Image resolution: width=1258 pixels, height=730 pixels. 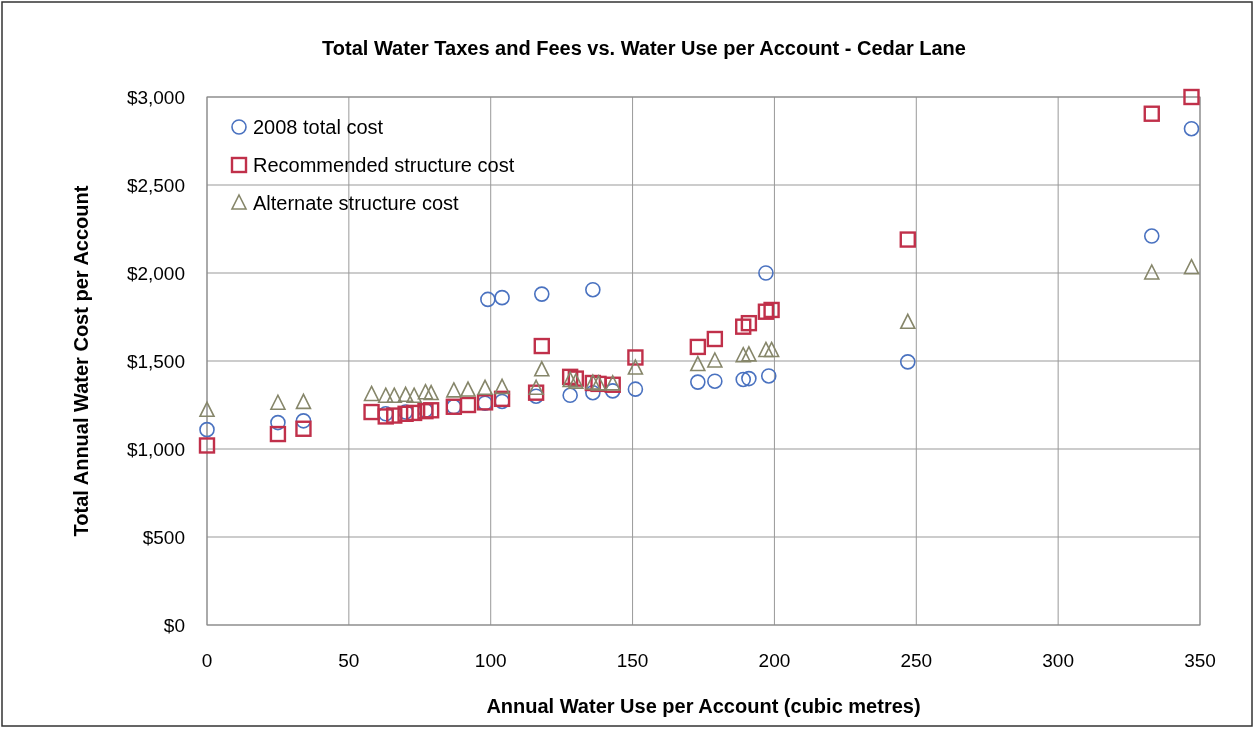 What do you see at coordinates (155, 97) in the screenshot?
I see `y-tick-label: $3,000` at bounding box center [155, 97].